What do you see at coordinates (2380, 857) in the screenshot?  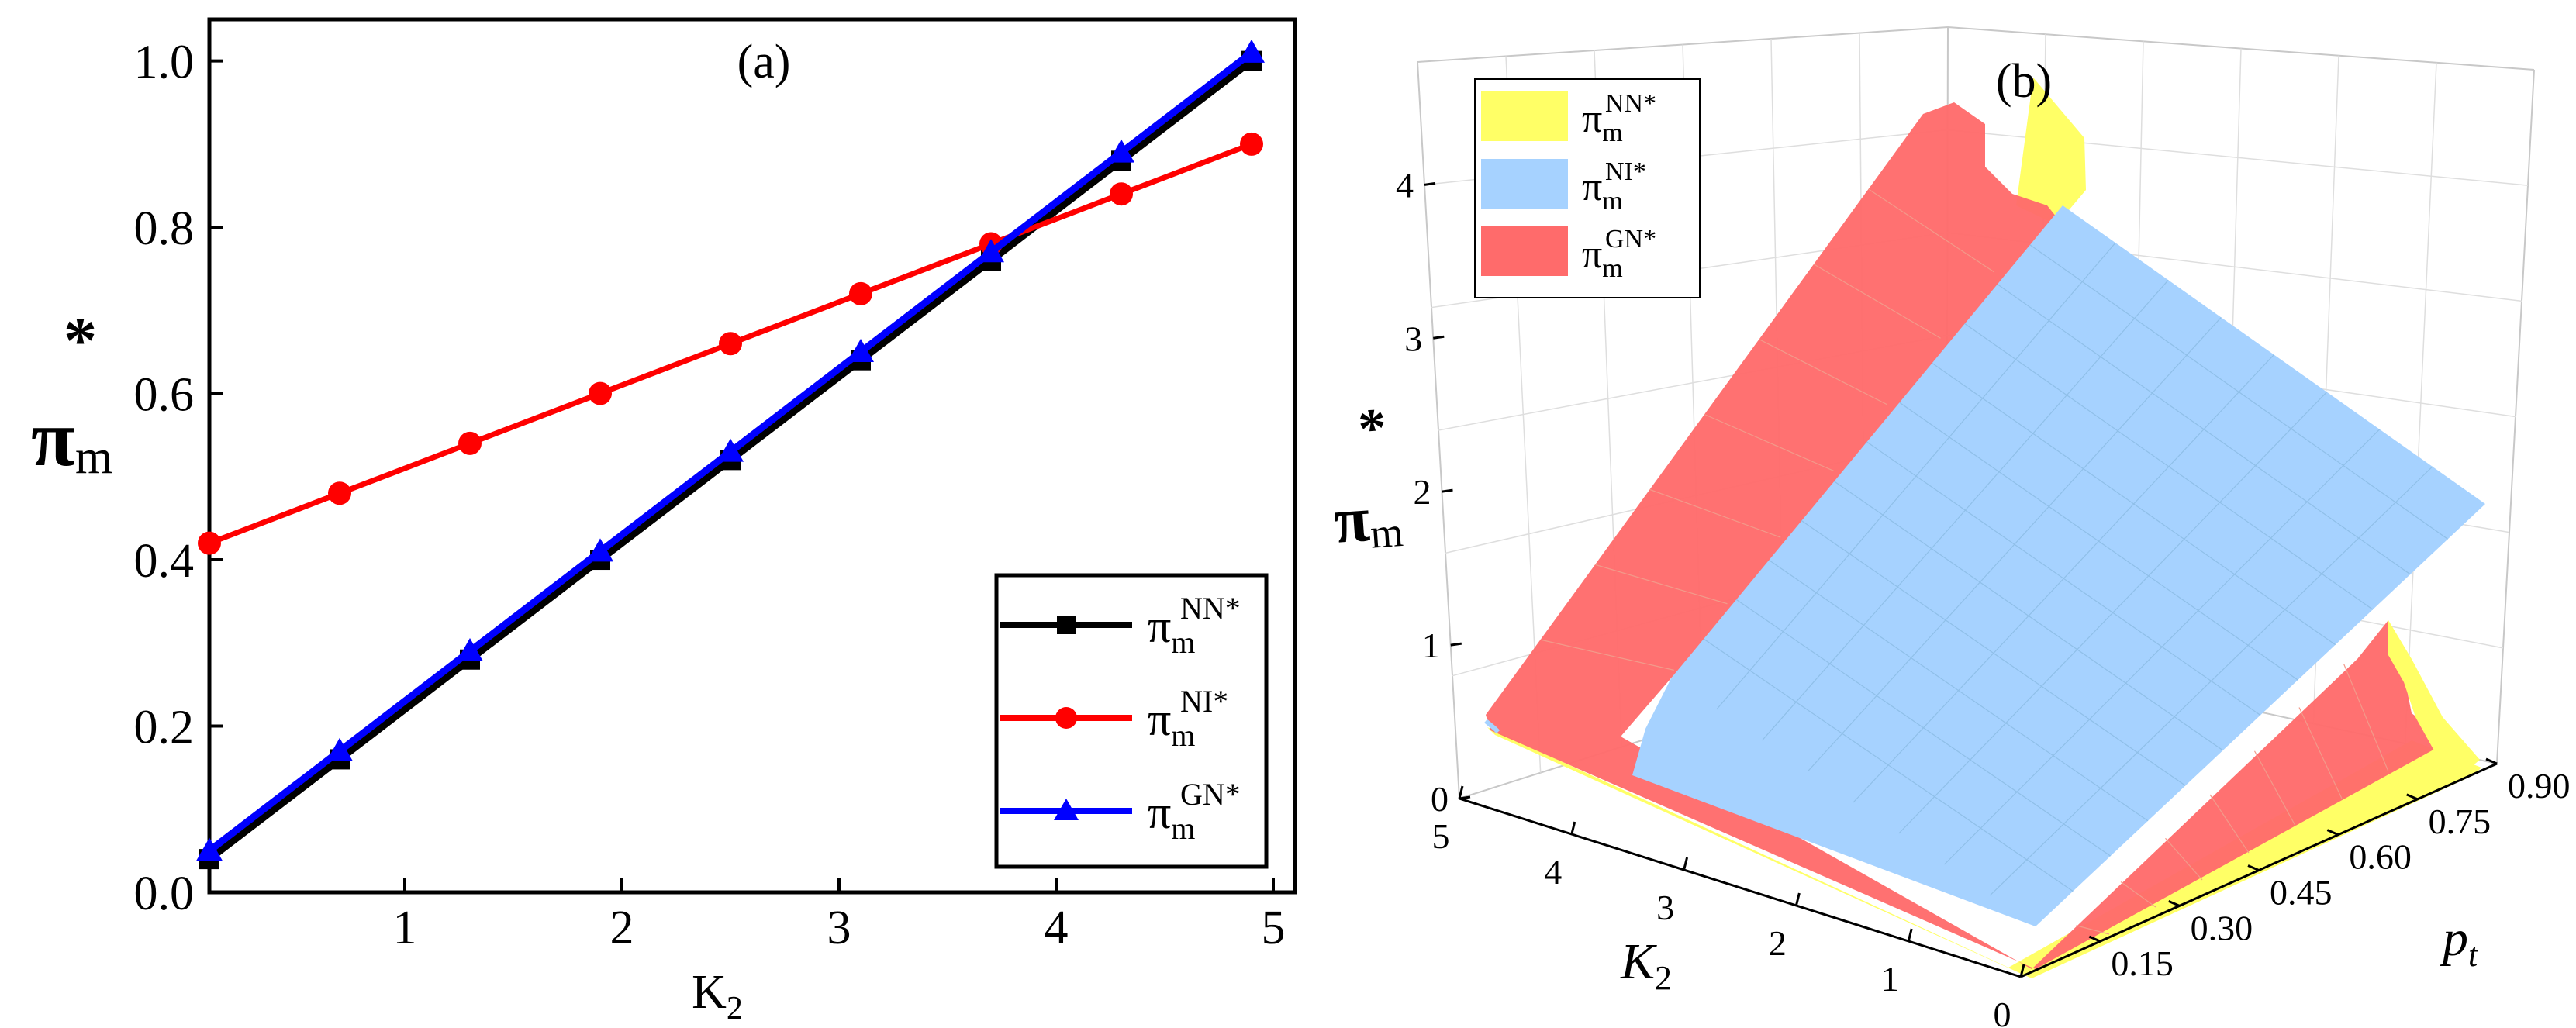 I see `pt-tick-label-3: 0.60` at bounding box center [2380, 857].